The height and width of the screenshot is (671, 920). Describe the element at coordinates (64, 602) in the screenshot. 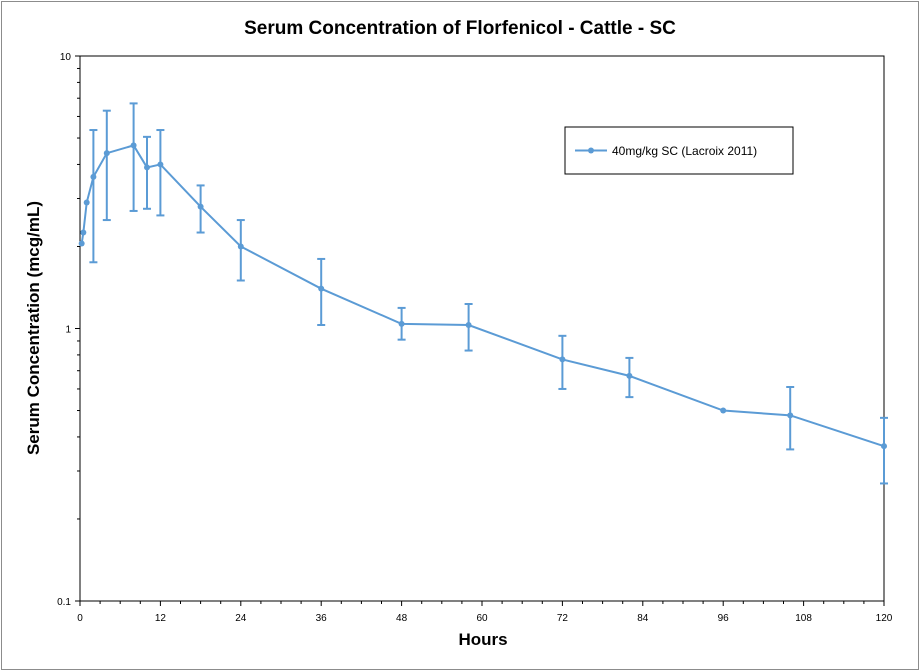

I see `y-tick-label: 0.1` at that location.